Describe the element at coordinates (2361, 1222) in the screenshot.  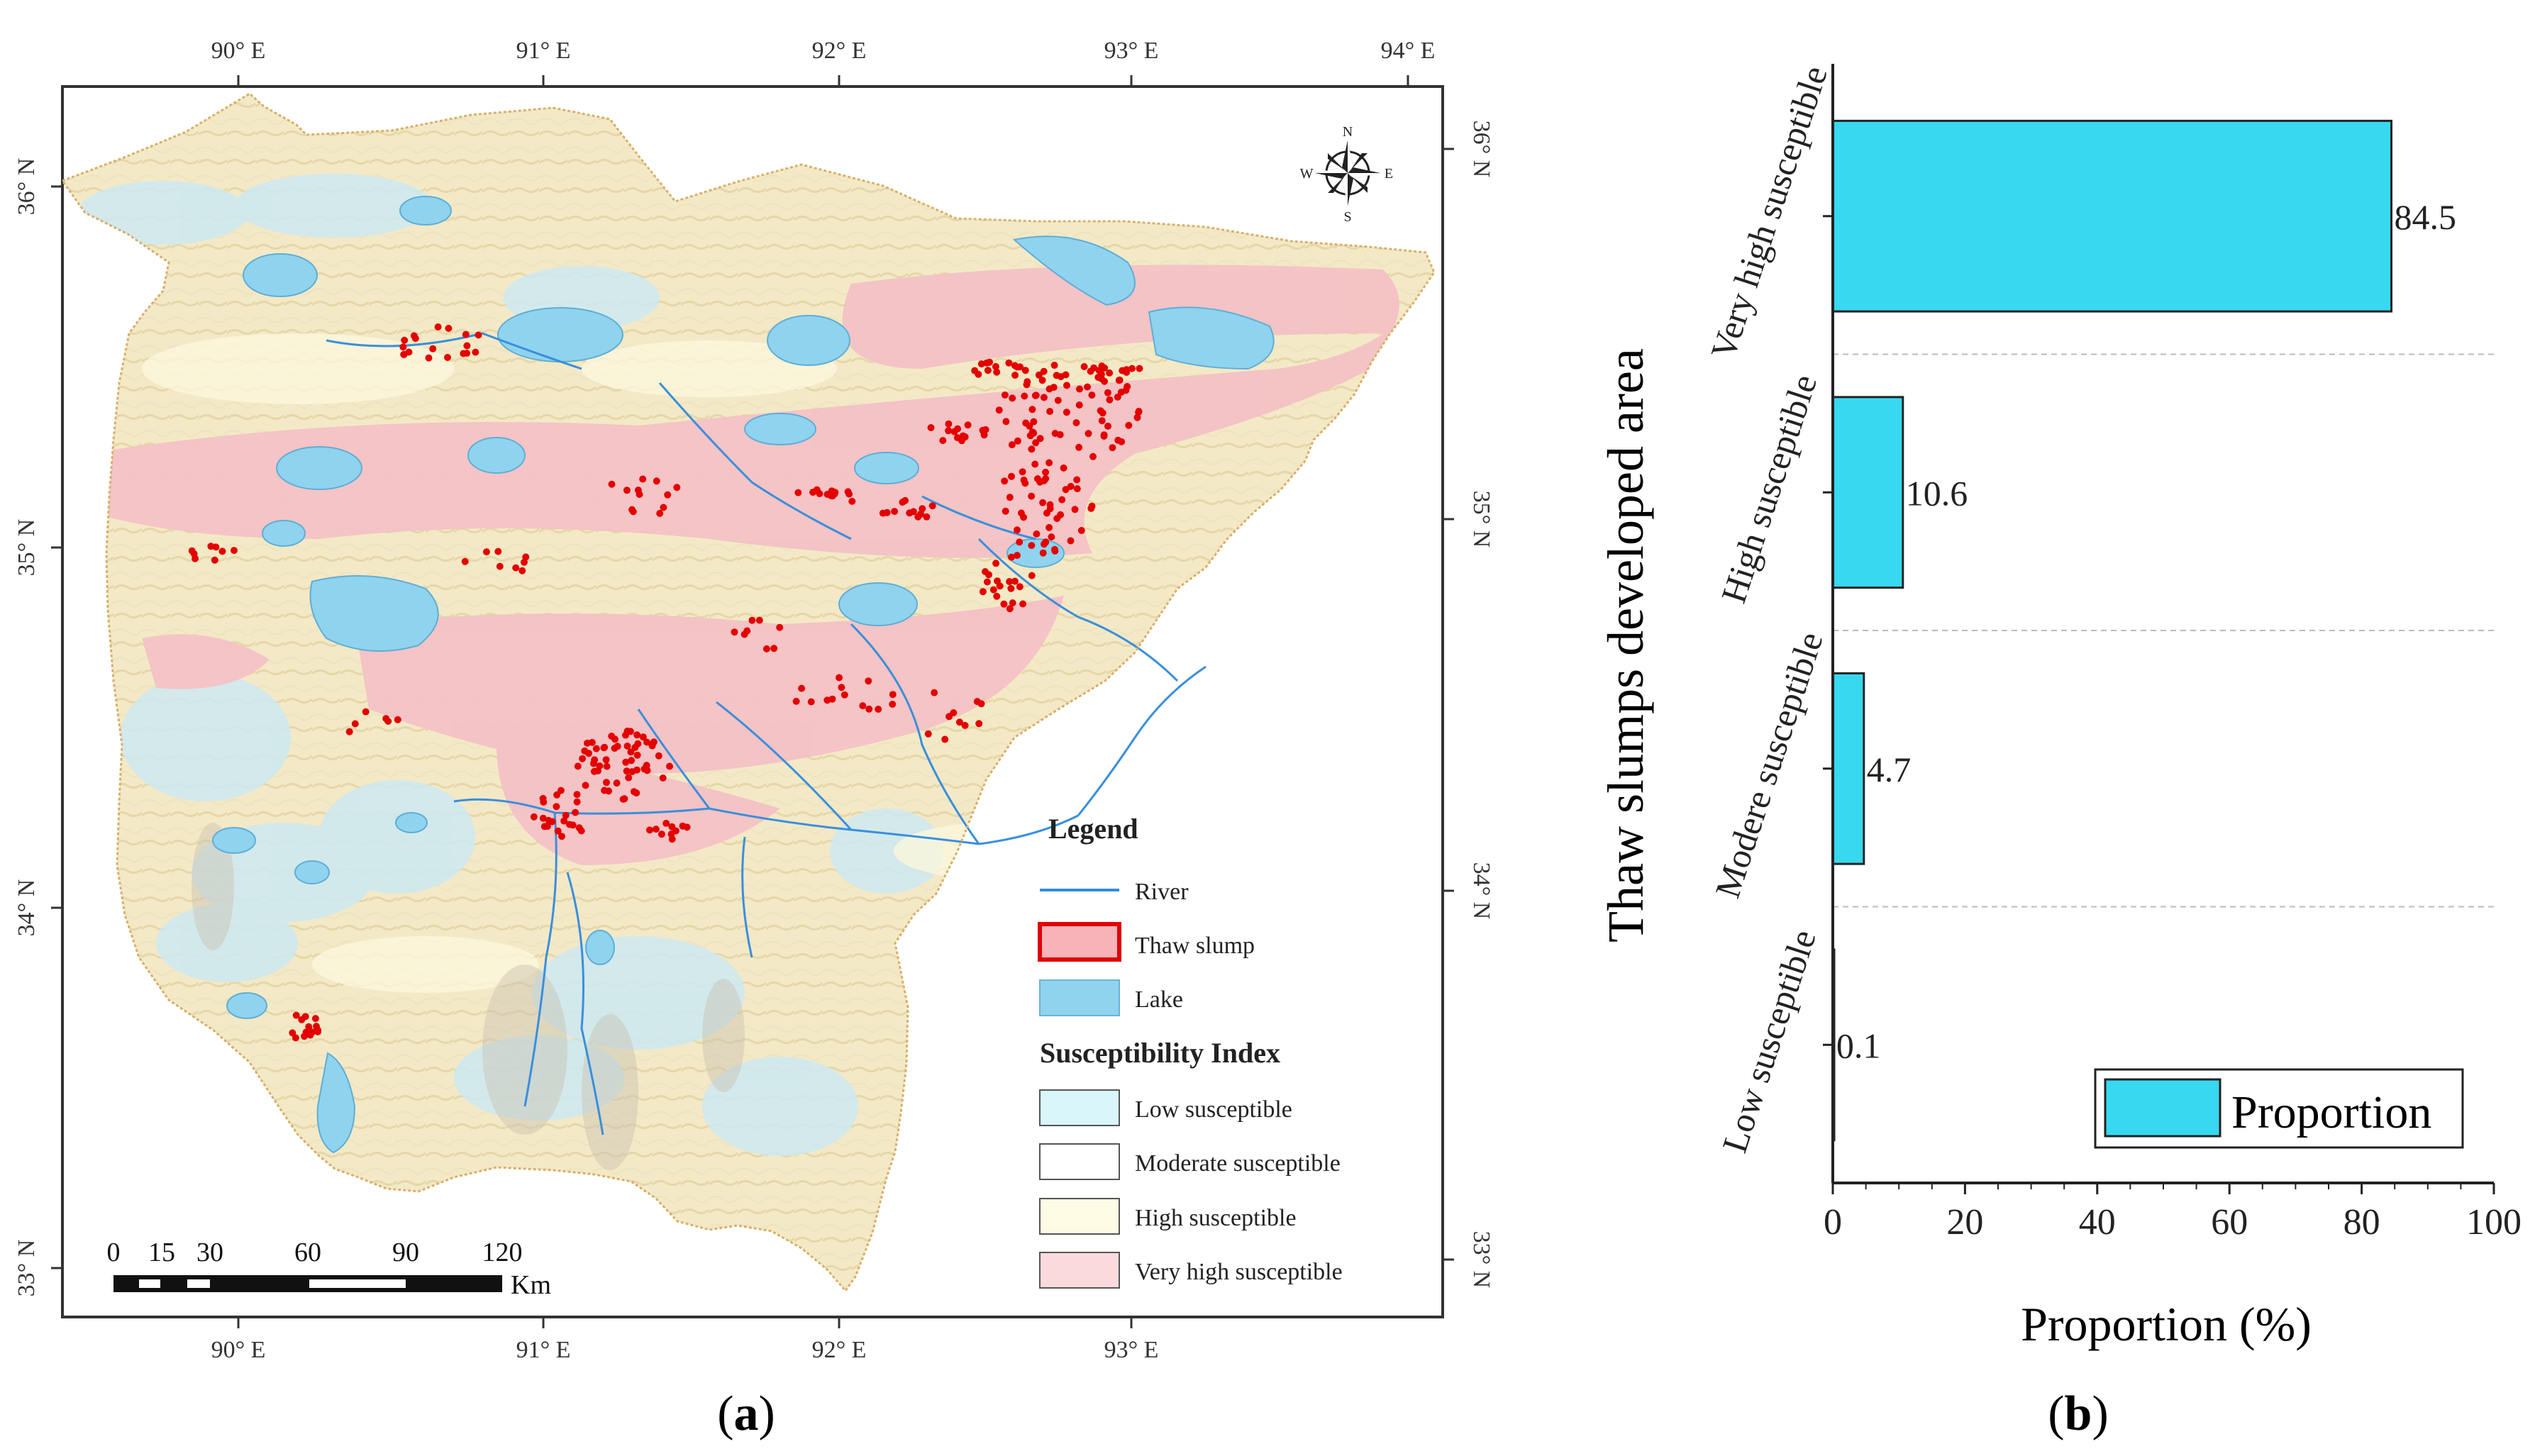
I see `x-tick-label: 80` at that location.